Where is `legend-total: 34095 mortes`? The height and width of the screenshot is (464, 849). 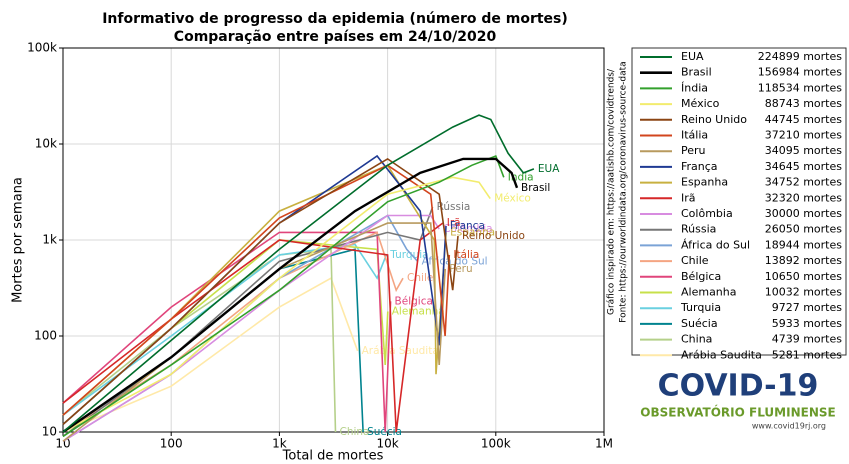 legend-total: 34095 mortes is located at coordinates (804, 150).